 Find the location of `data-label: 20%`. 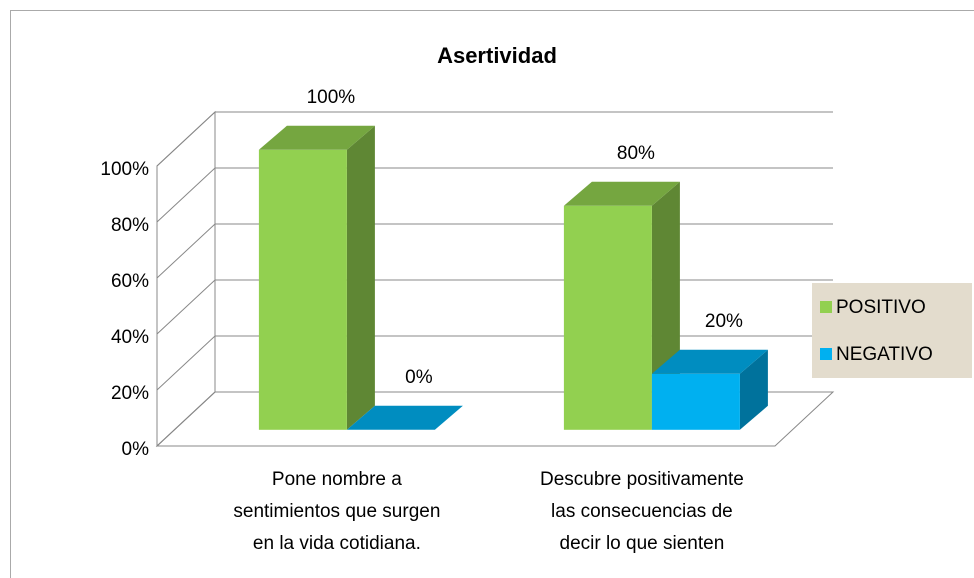

data-label: 20% is located at coordinates (724, 321).